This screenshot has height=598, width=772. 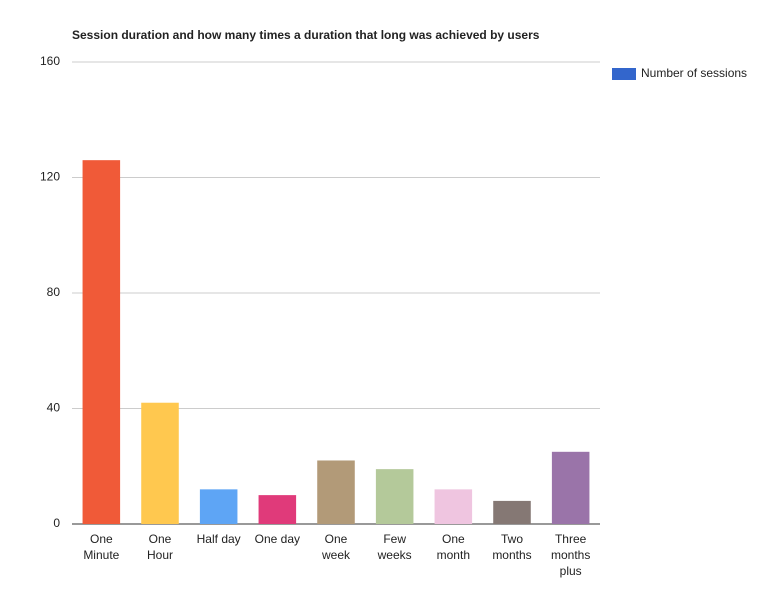 I want to click on x-tick-label: One month, so click(x=453, y=547).